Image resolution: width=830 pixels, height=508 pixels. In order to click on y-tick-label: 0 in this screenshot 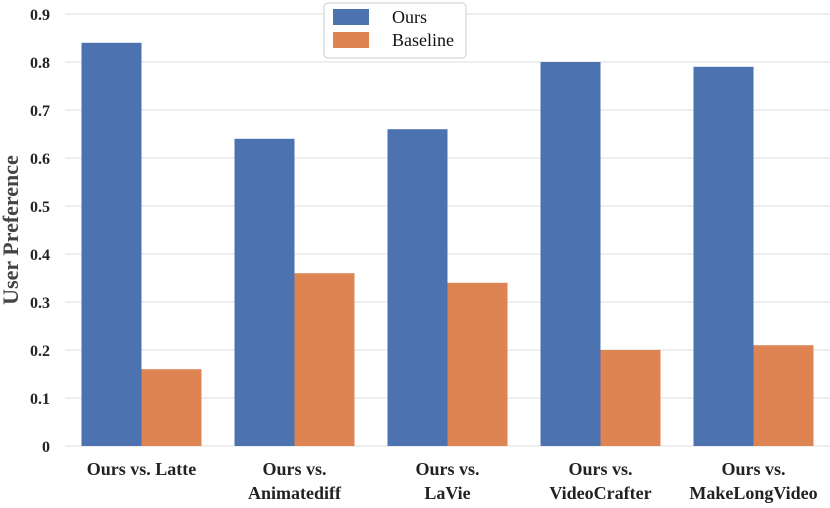, I will do `click(46, 447)`.